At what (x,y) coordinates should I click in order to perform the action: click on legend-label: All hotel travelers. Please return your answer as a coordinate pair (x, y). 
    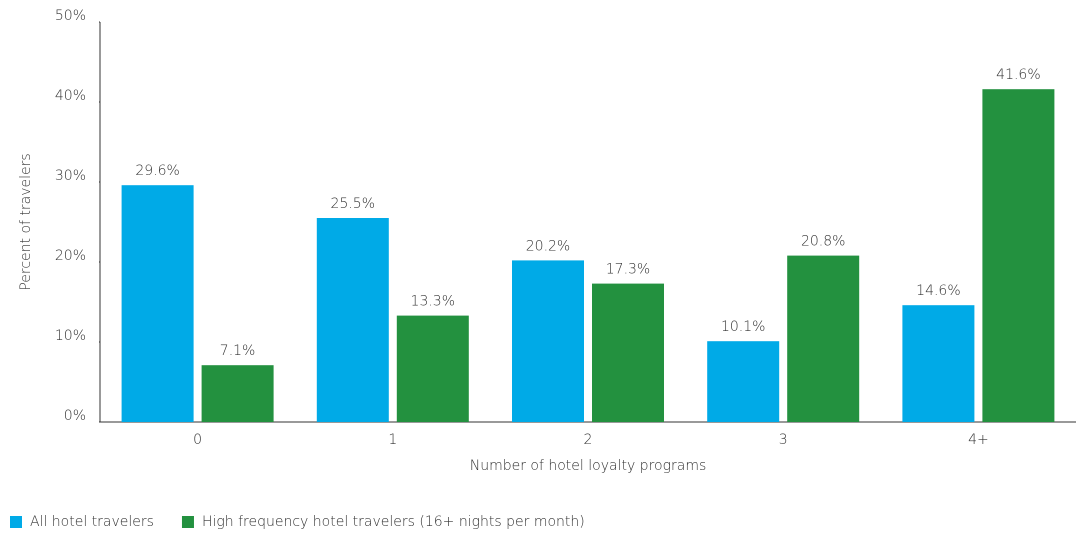
    Looking at the image, I should click on (92, 522).